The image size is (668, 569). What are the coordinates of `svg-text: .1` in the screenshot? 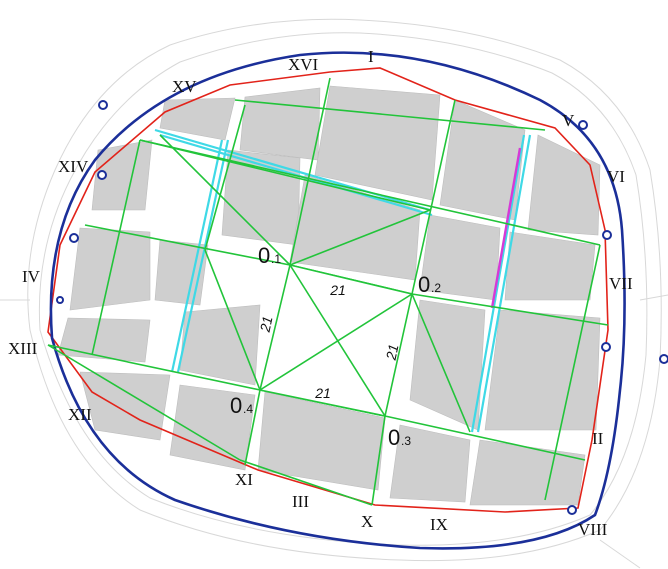 It's located at (276, 259).